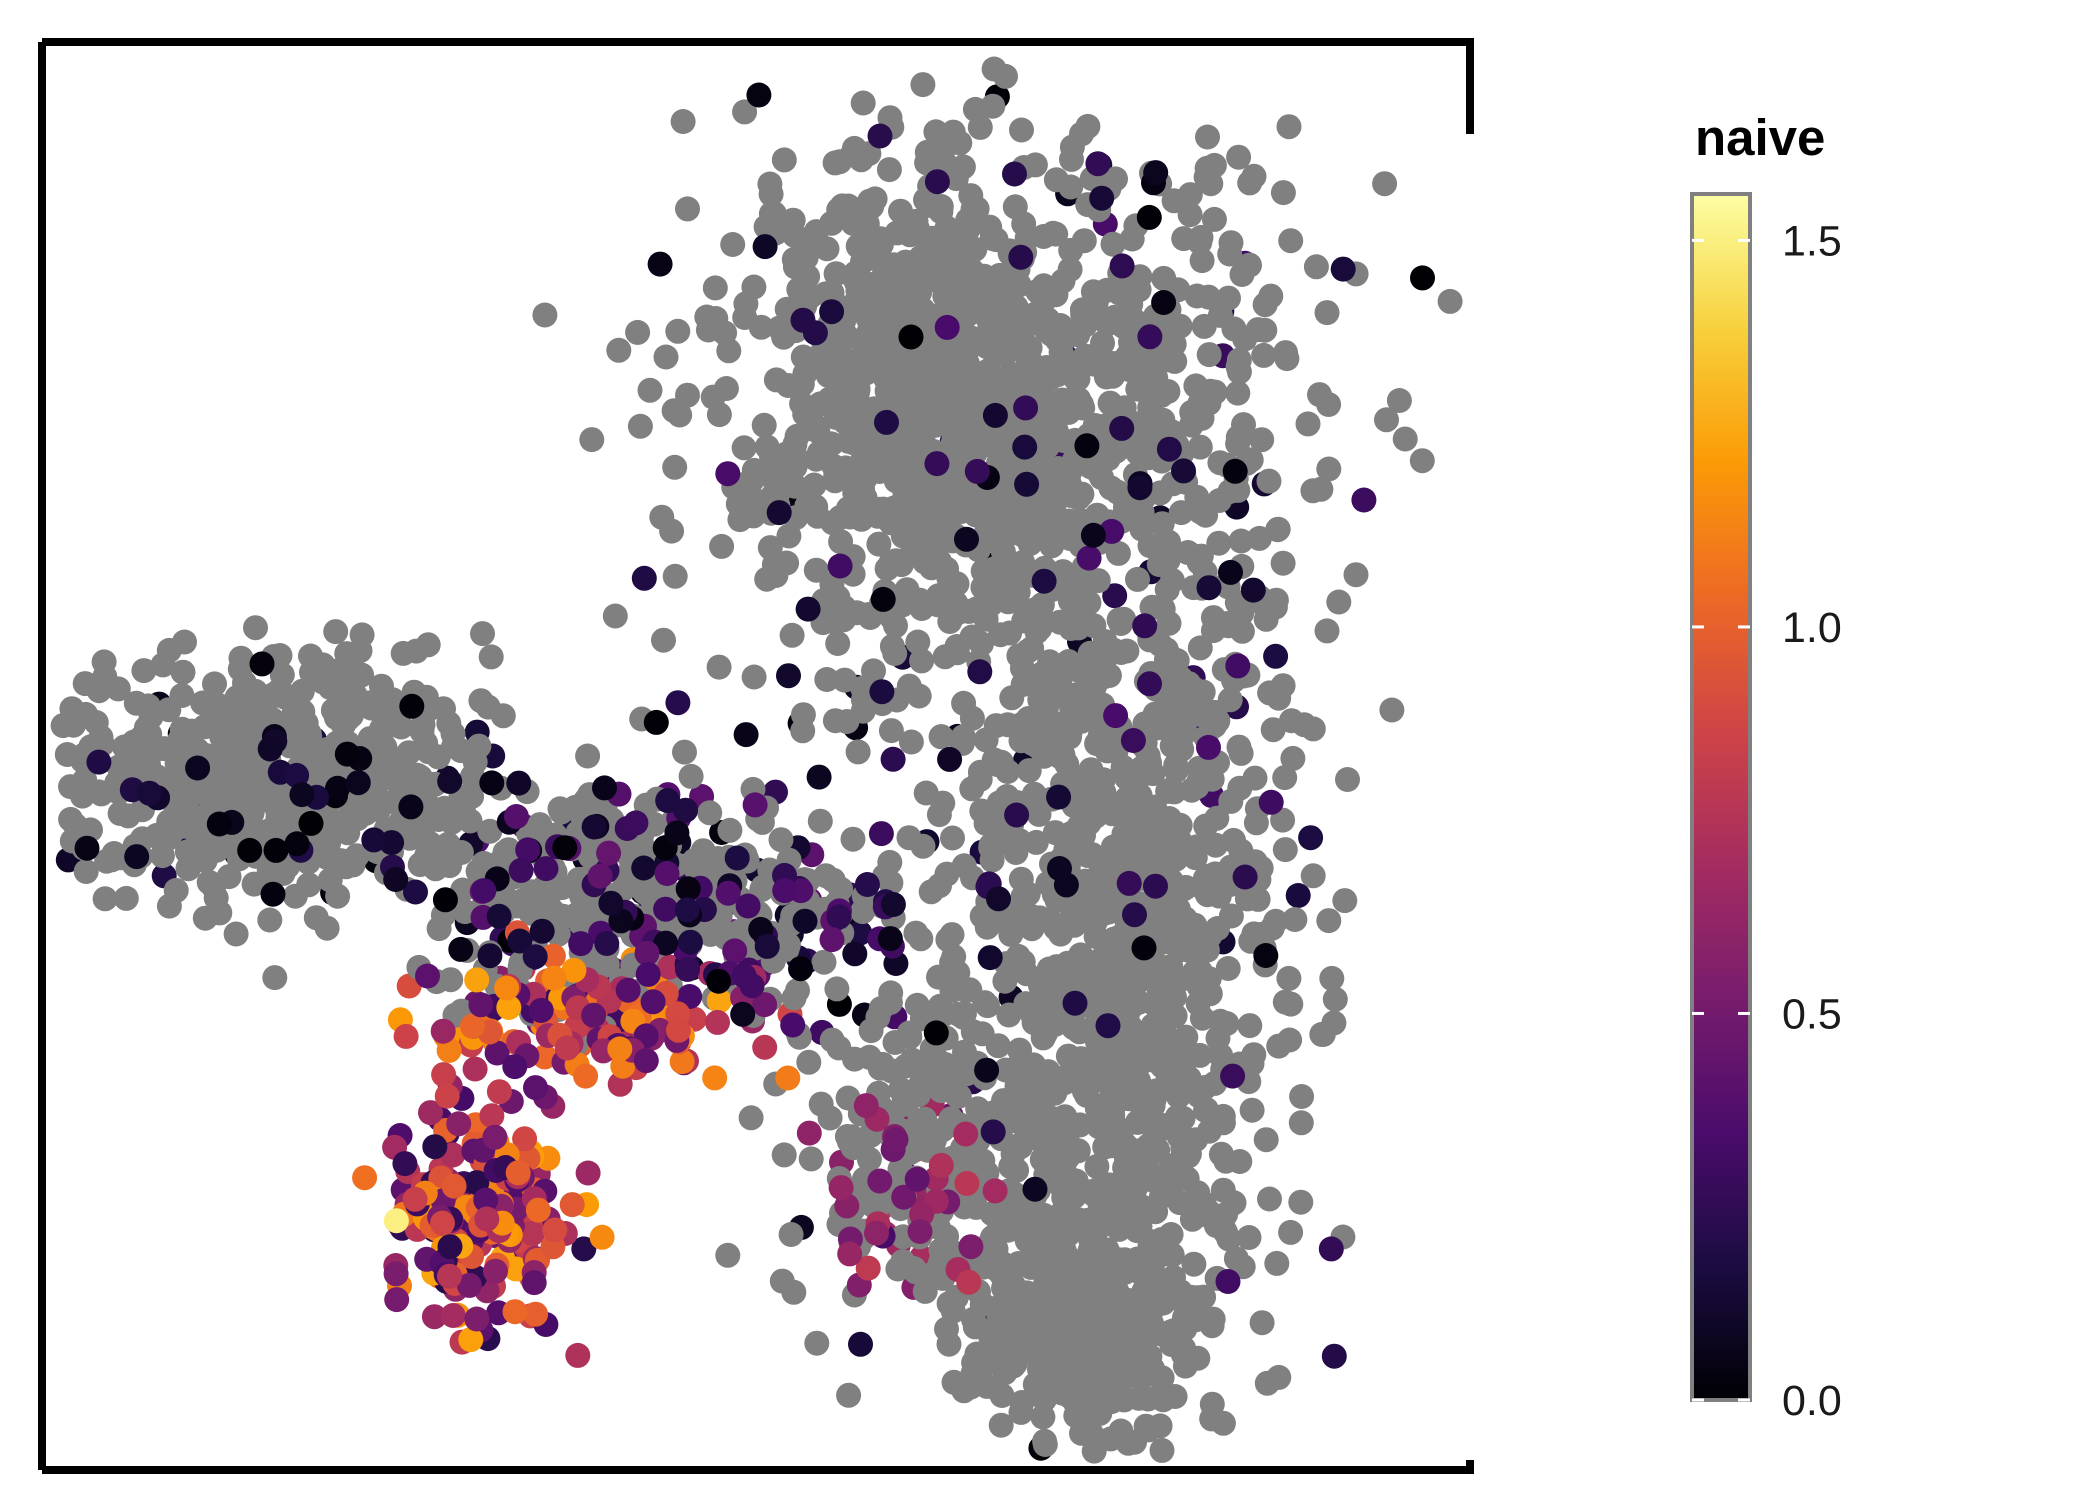 The width and height of the screenshot is (2100, 1500). Describe the element at coordinates (1233, 840) in the screenshot. I see `data-point-2077` at that location.